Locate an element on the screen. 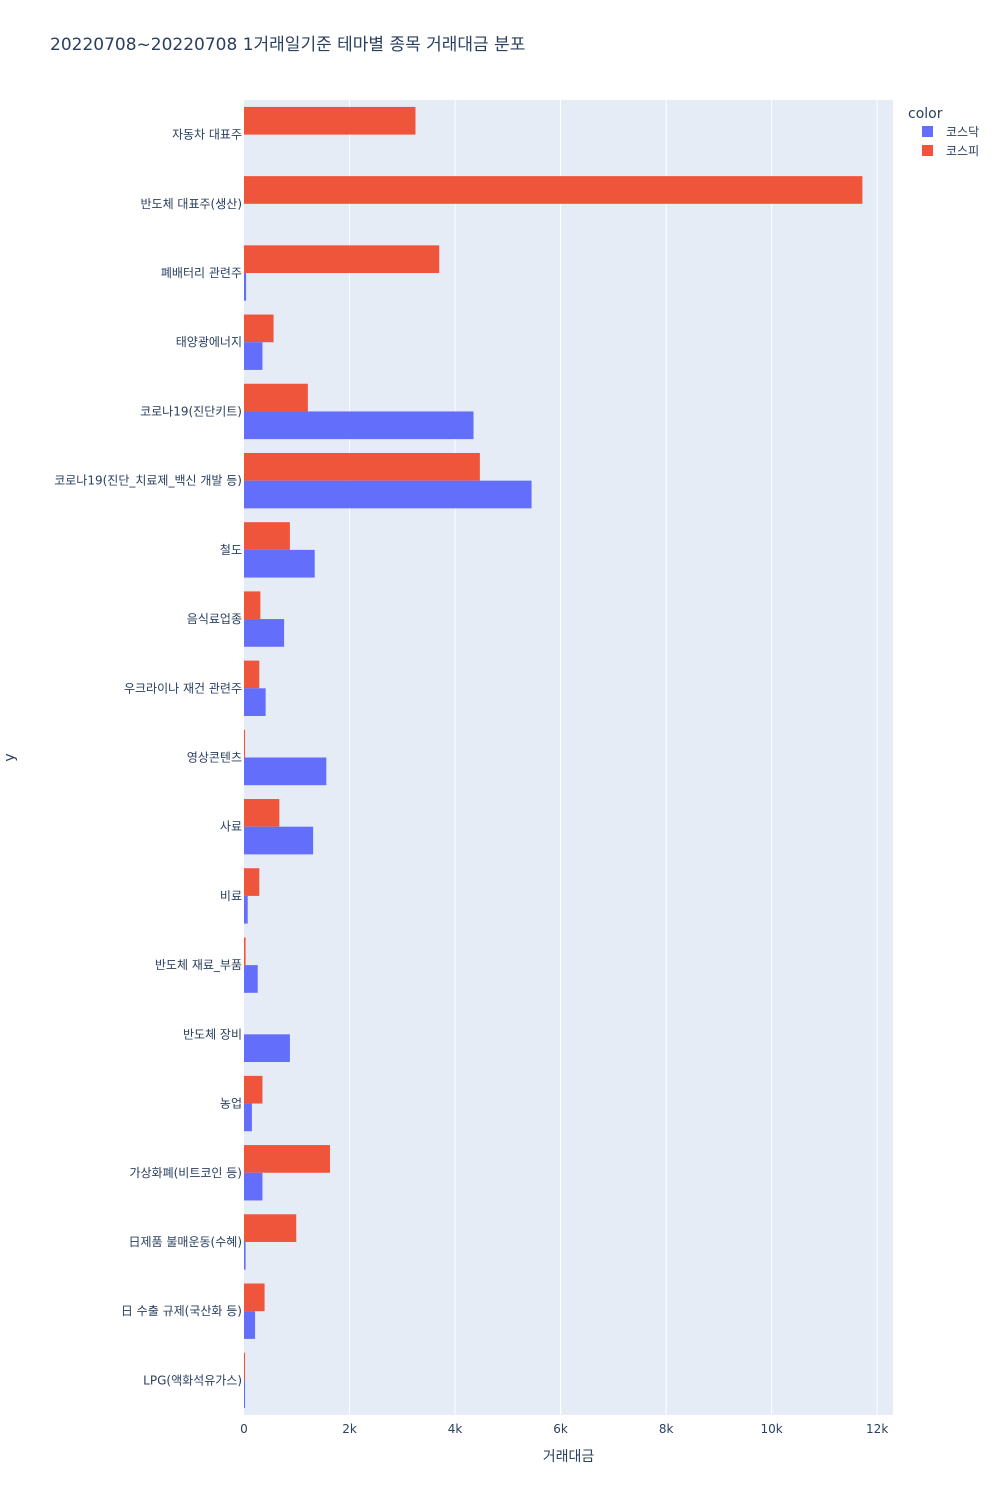 Image resolution: width=1000 pixels, height=1500 pixels. y-tick-label: 영상콘텐츠 is located at coordinates (214, 758).